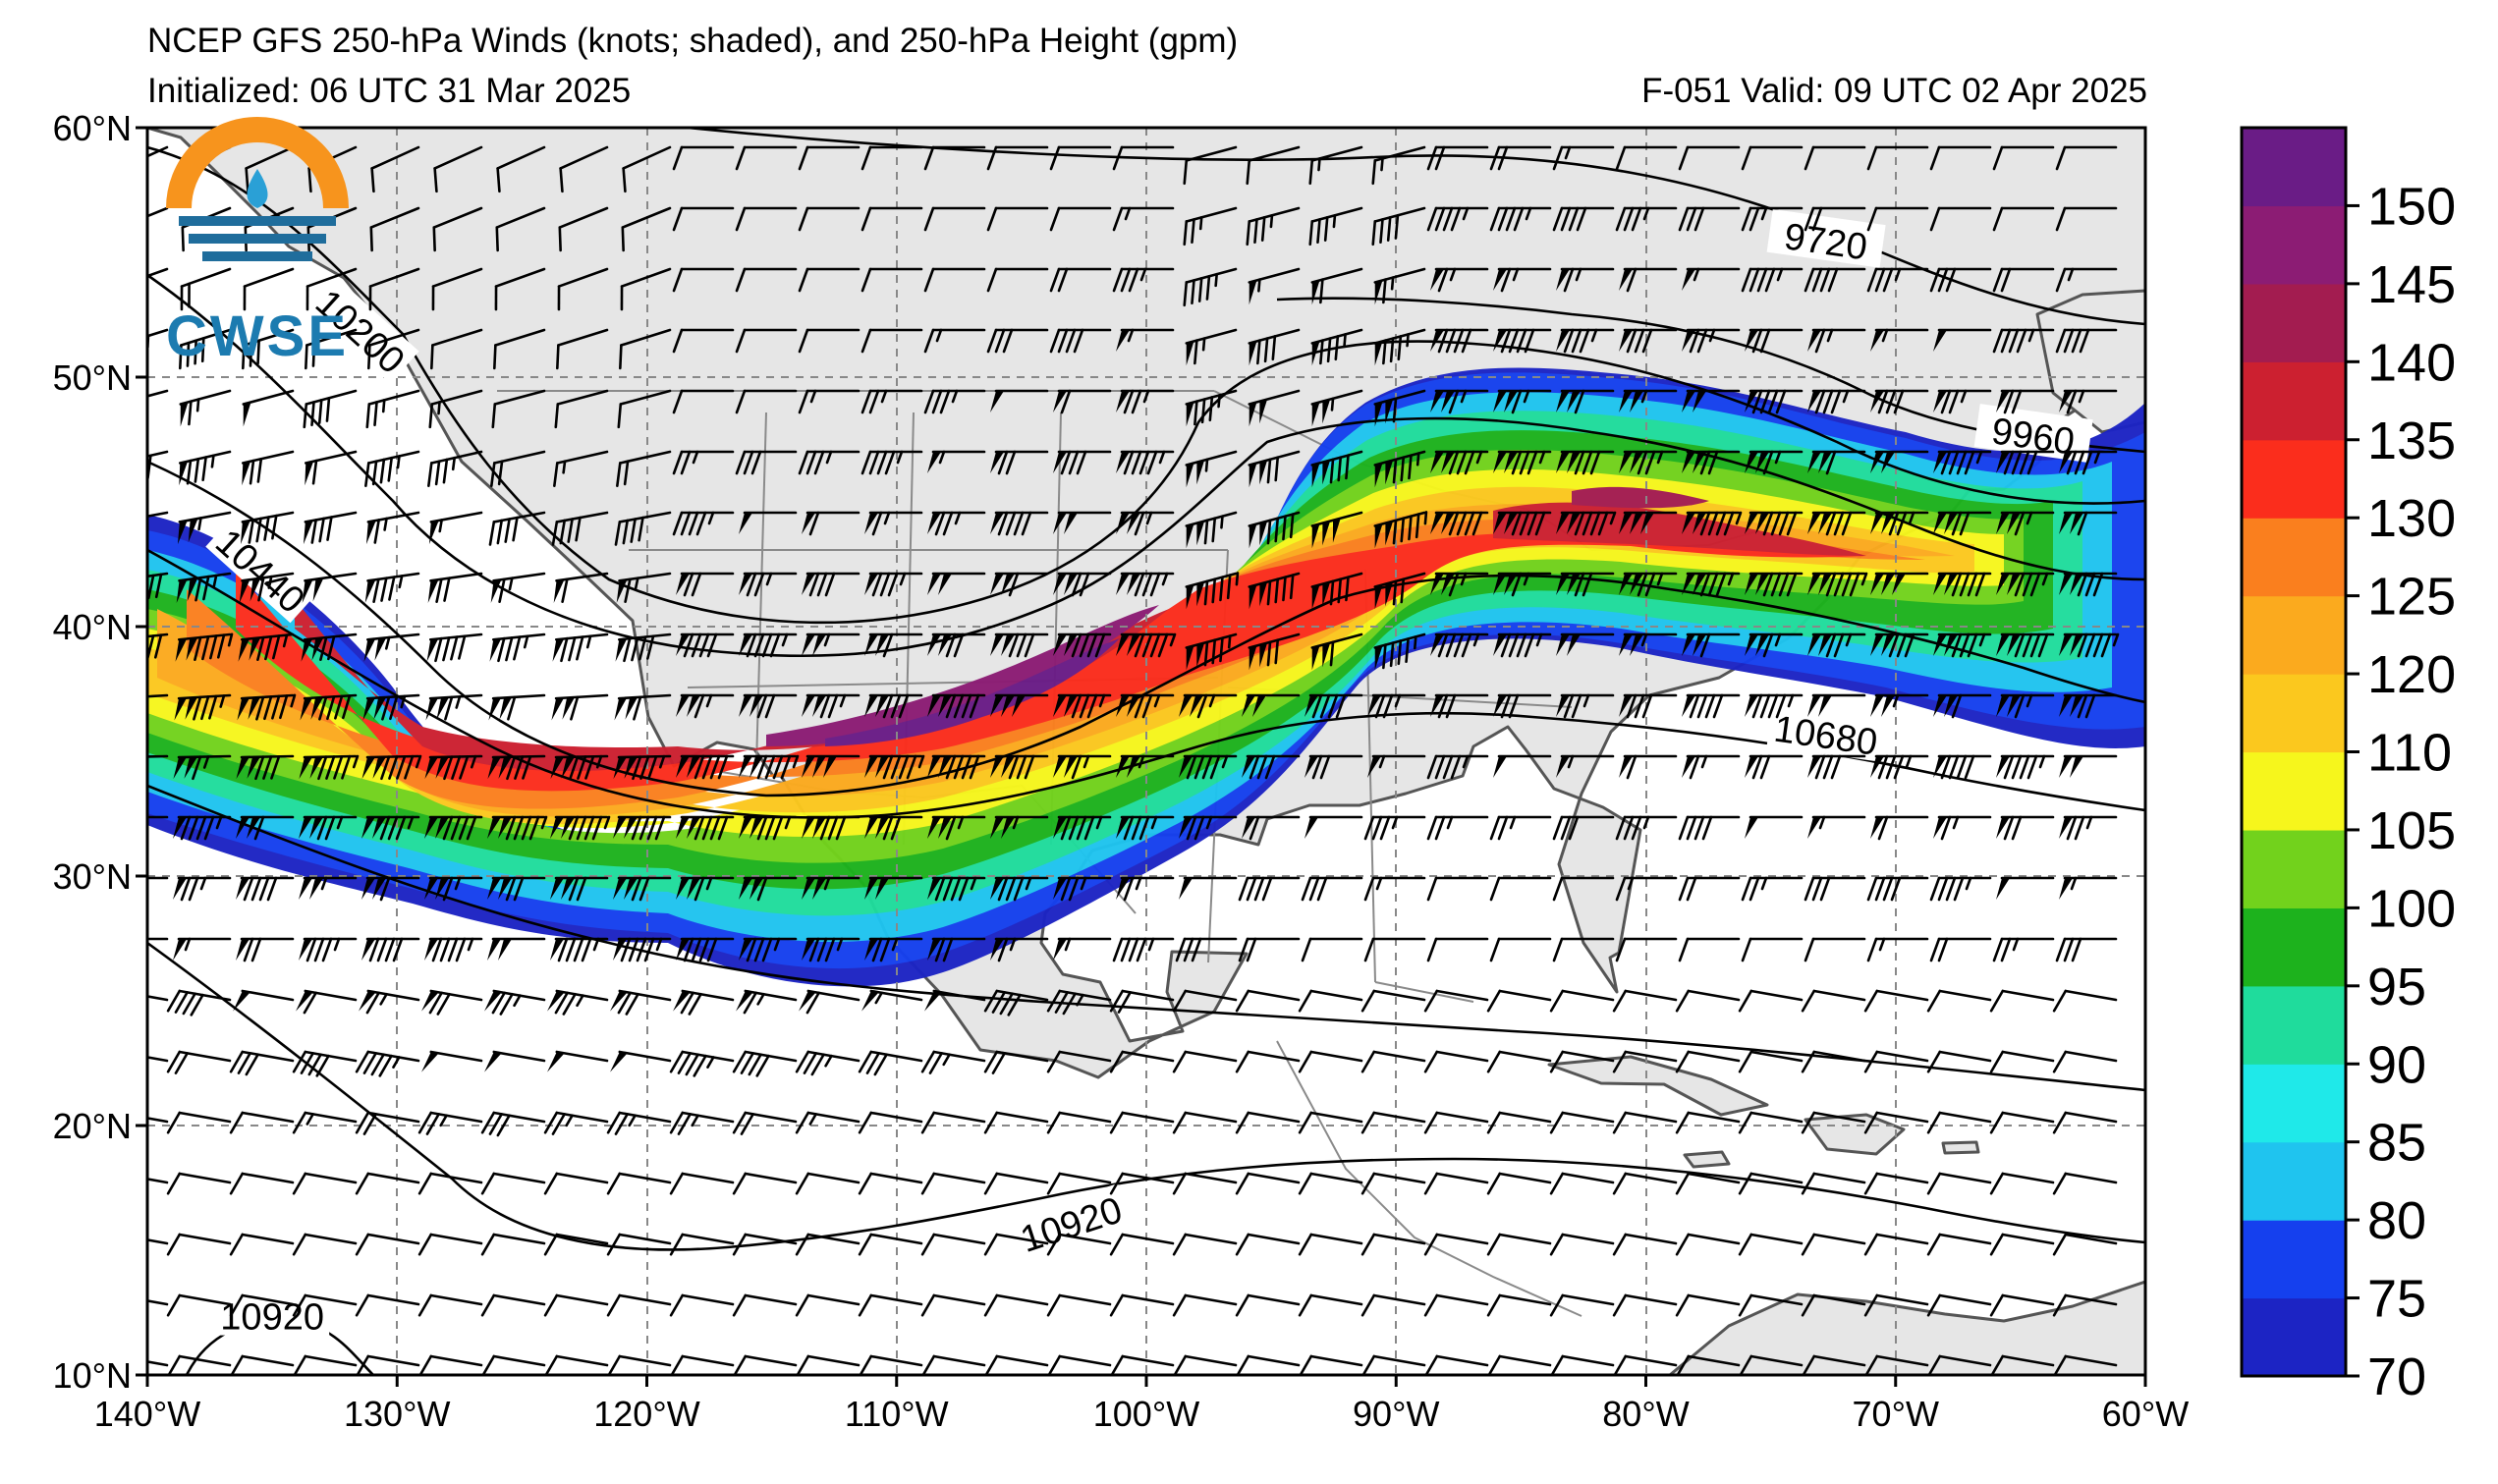 This screenshot has height=1484, width=2498. What do you see at coordinates (2411, 597) in the screenshot?
I see `colorbar-label: 125` at bounding box center [2411, 597].